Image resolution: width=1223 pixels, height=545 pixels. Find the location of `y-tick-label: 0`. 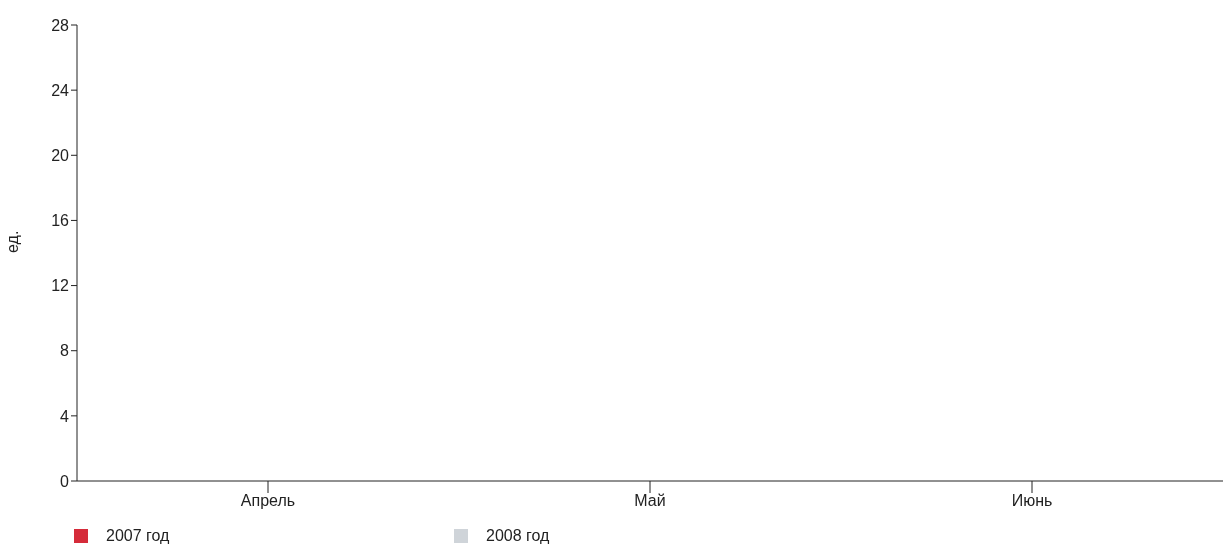

y-tick-label: 0 is located at coordinates (65, 481).